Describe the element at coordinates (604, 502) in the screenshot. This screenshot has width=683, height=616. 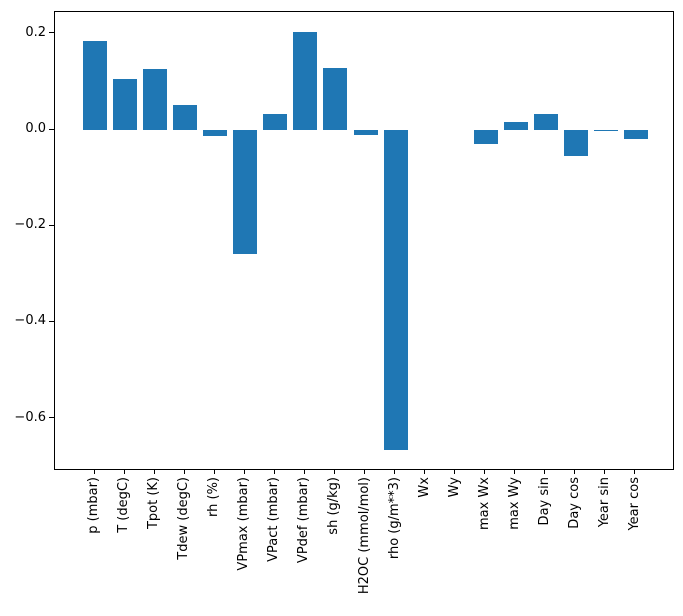
I see `x-axis-tick-label: Year sin` at that location.